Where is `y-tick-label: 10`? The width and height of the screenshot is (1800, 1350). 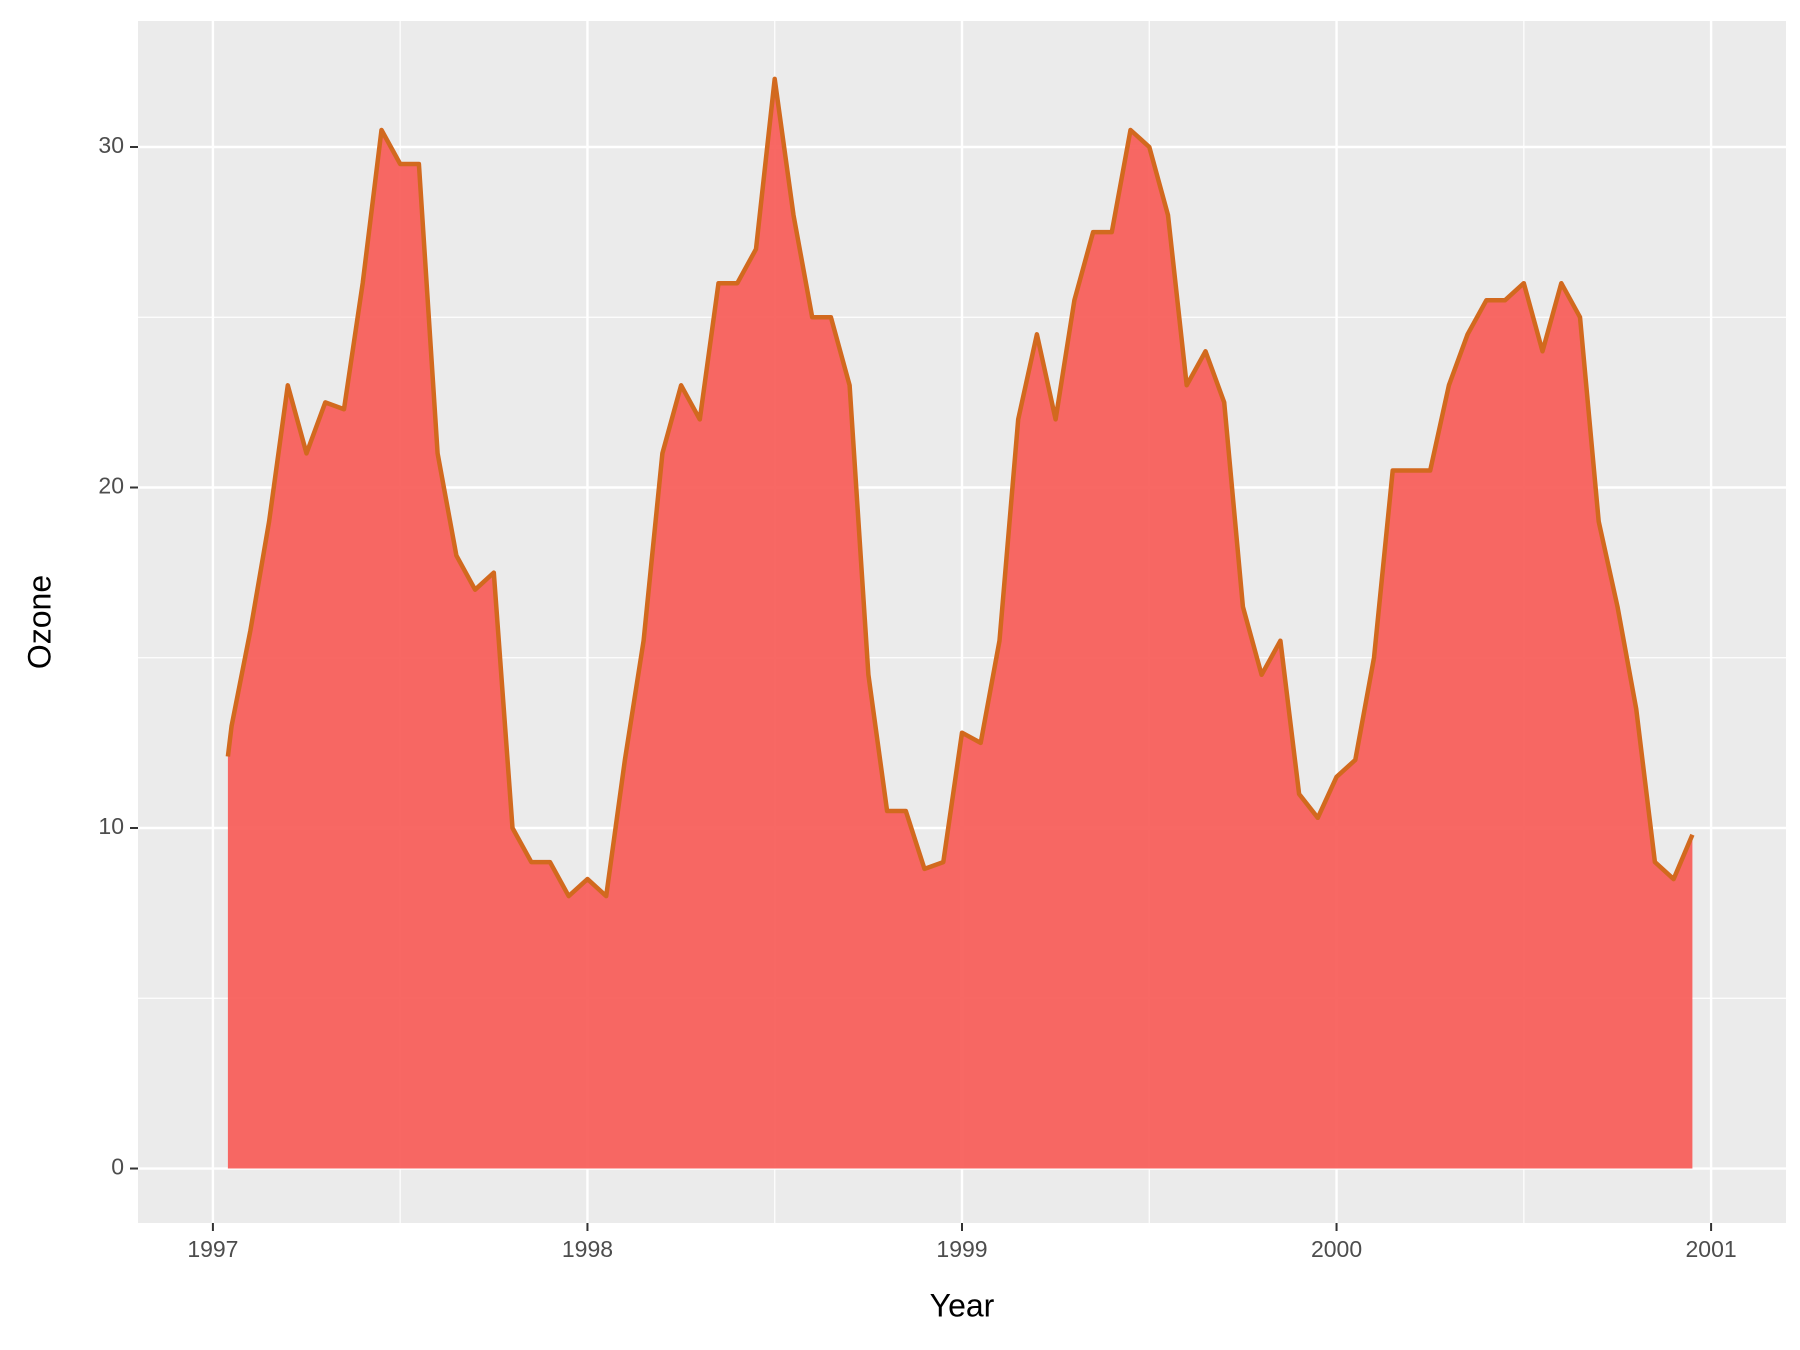
y-tick-label: 10 is located at coordinates (111, 826).